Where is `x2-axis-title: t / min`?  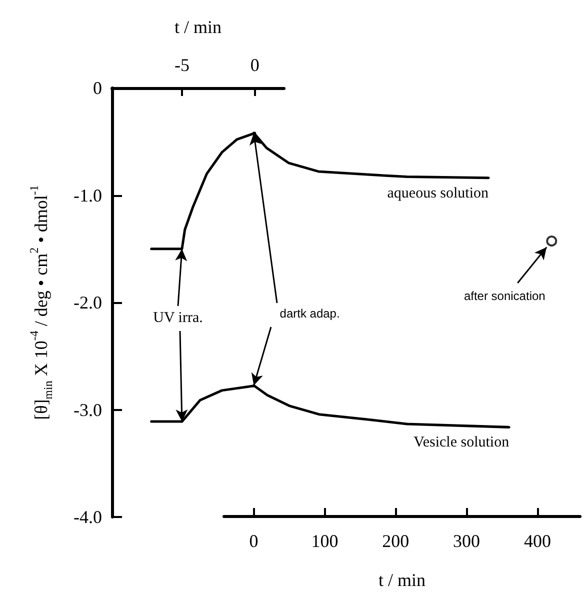
x2-axis-title: t / min is located at coordinates (198, 27).